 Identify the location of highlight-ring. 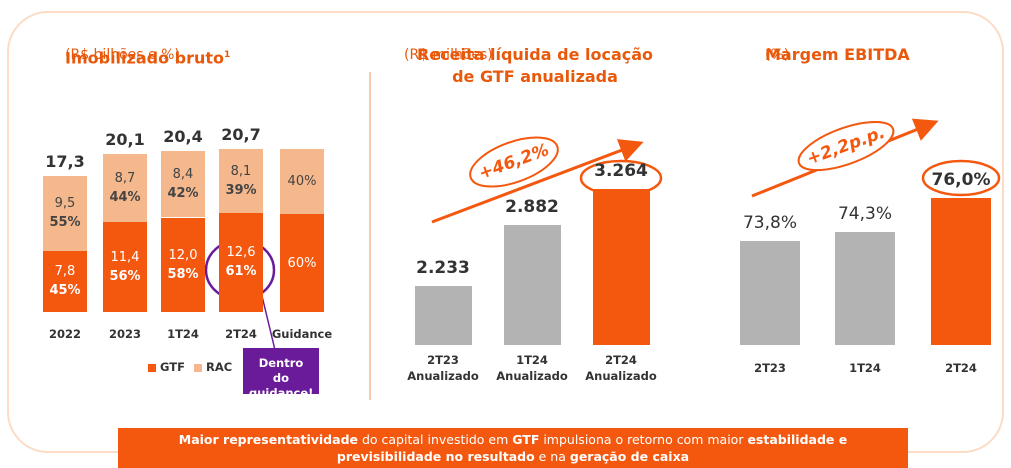
(961, 178).